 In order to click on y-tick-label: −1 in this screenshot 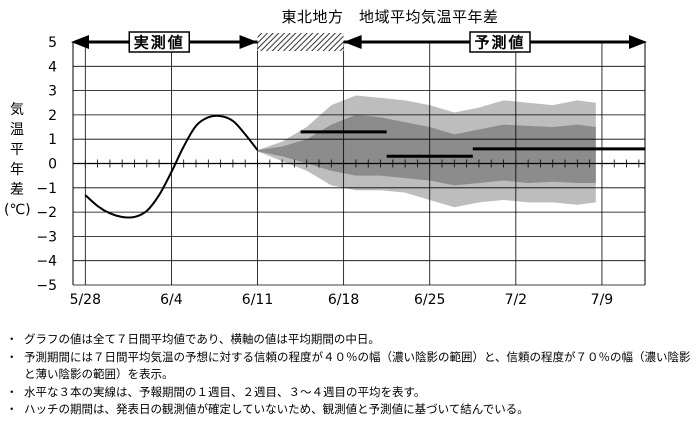, I will do `click(46, 189)`.